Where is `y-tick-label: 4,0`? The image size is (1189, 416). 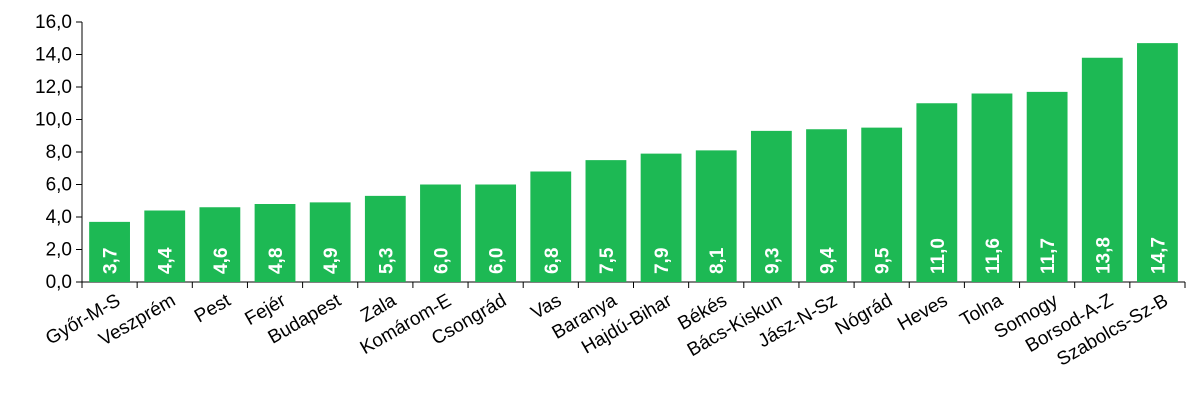 y-tick-label: 4,0 is located at coordinates (59, 217).